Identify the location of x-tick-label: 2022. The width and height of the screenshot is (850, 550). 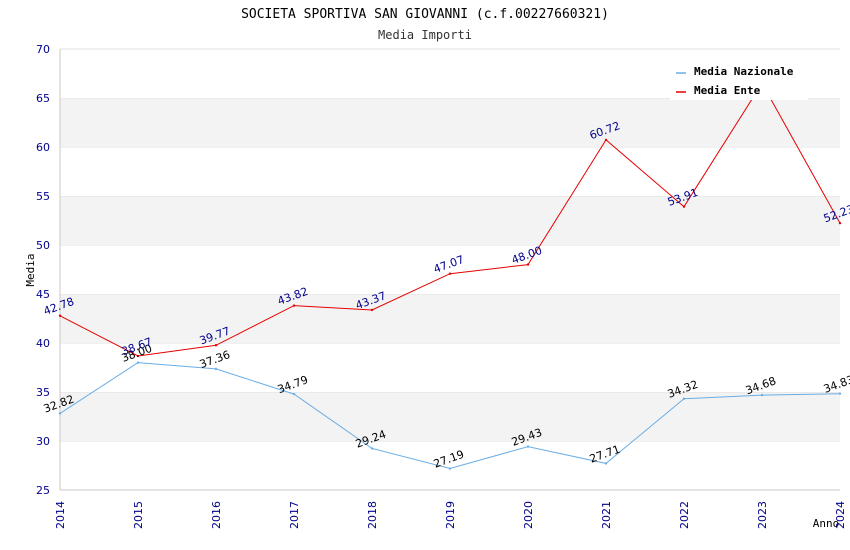
(684, 515).